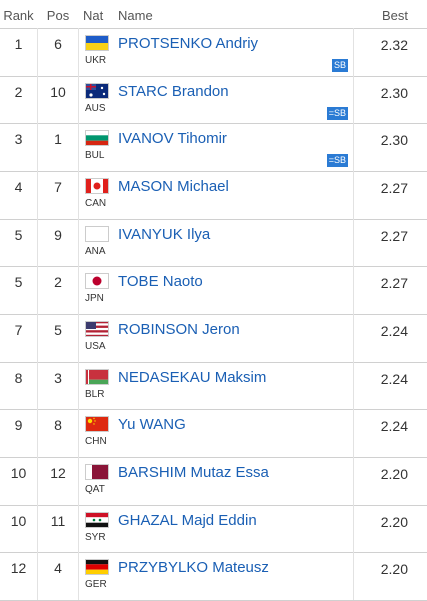  What do you see at coordinates (213, 28) in the screenshot?
I see `header-separator` at bounding box center [213, 28].